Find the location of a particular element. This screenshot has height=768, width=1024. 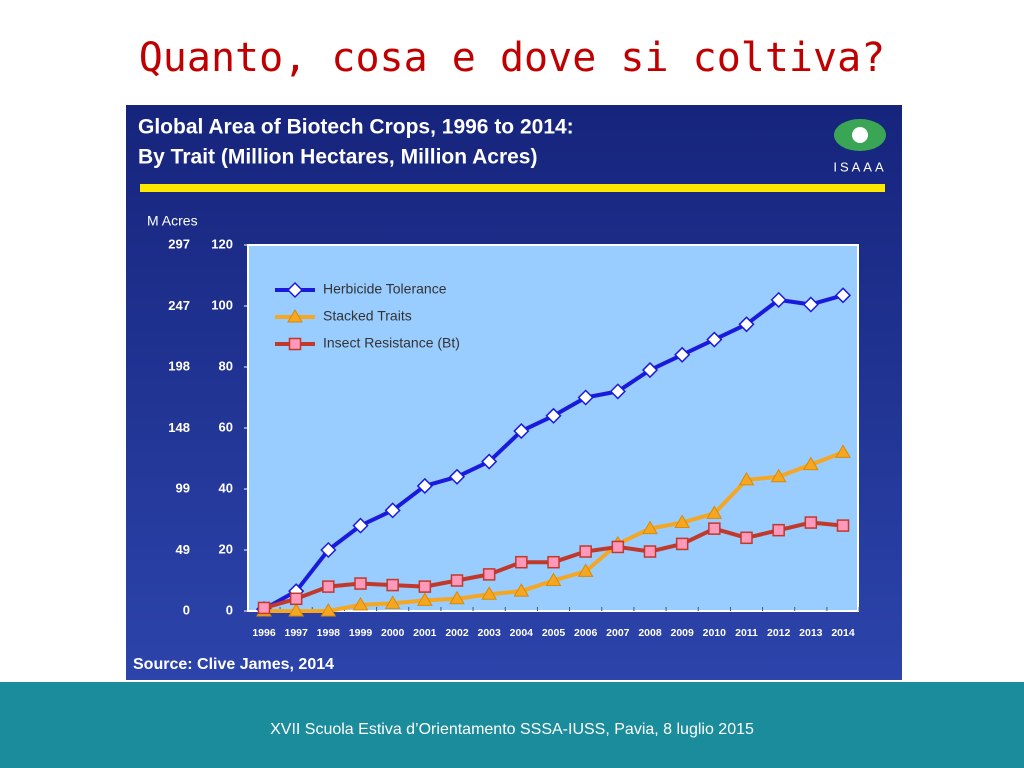

x-tick-label: 2002 is located at coordinates (457, 633).